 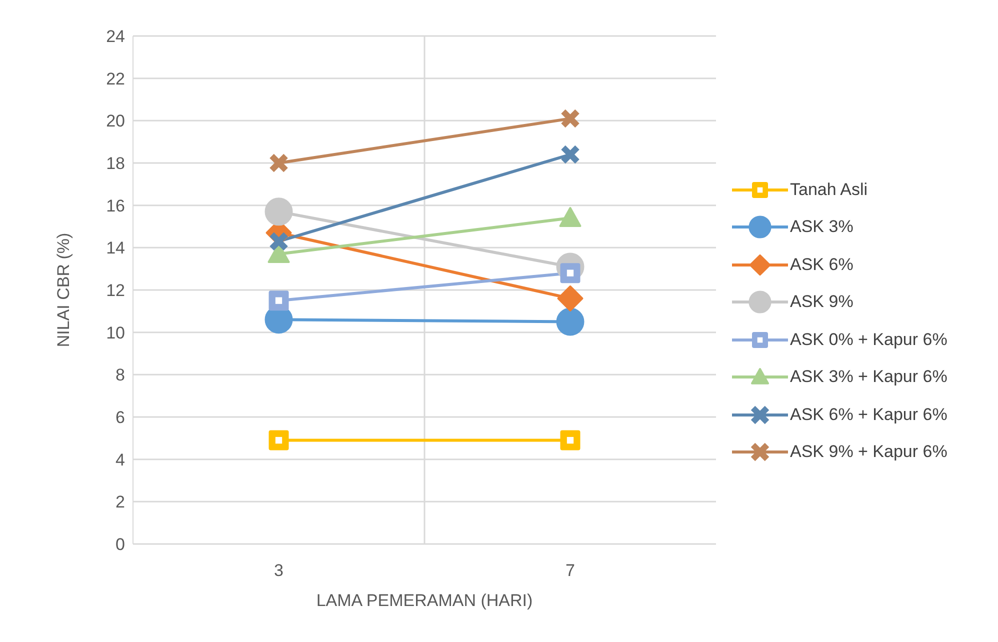 What do you see at coordinates (115, 206) in the screenshot?
I see `y-tick-label: 16` at bounding box center [115, 206].